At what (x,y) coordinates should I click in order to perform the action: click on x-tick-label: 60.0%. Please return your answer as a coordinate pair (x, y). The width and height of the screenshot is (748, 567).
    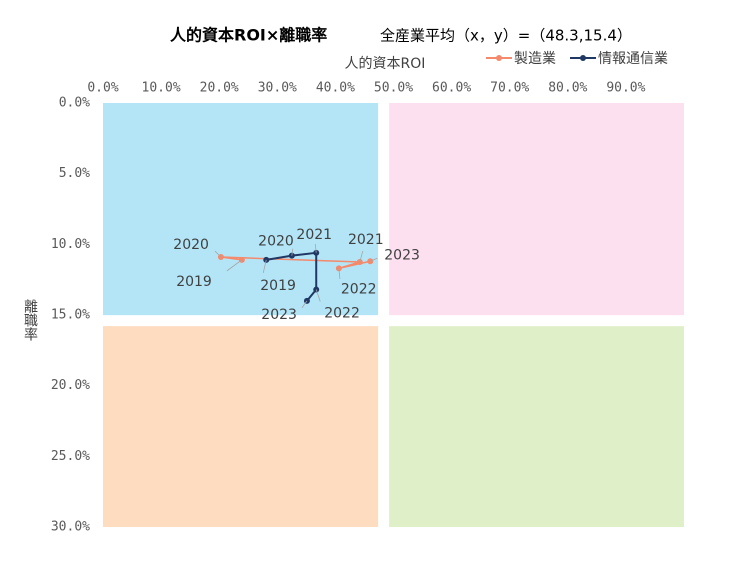
    Looking at the image, I should click on (451, 88).